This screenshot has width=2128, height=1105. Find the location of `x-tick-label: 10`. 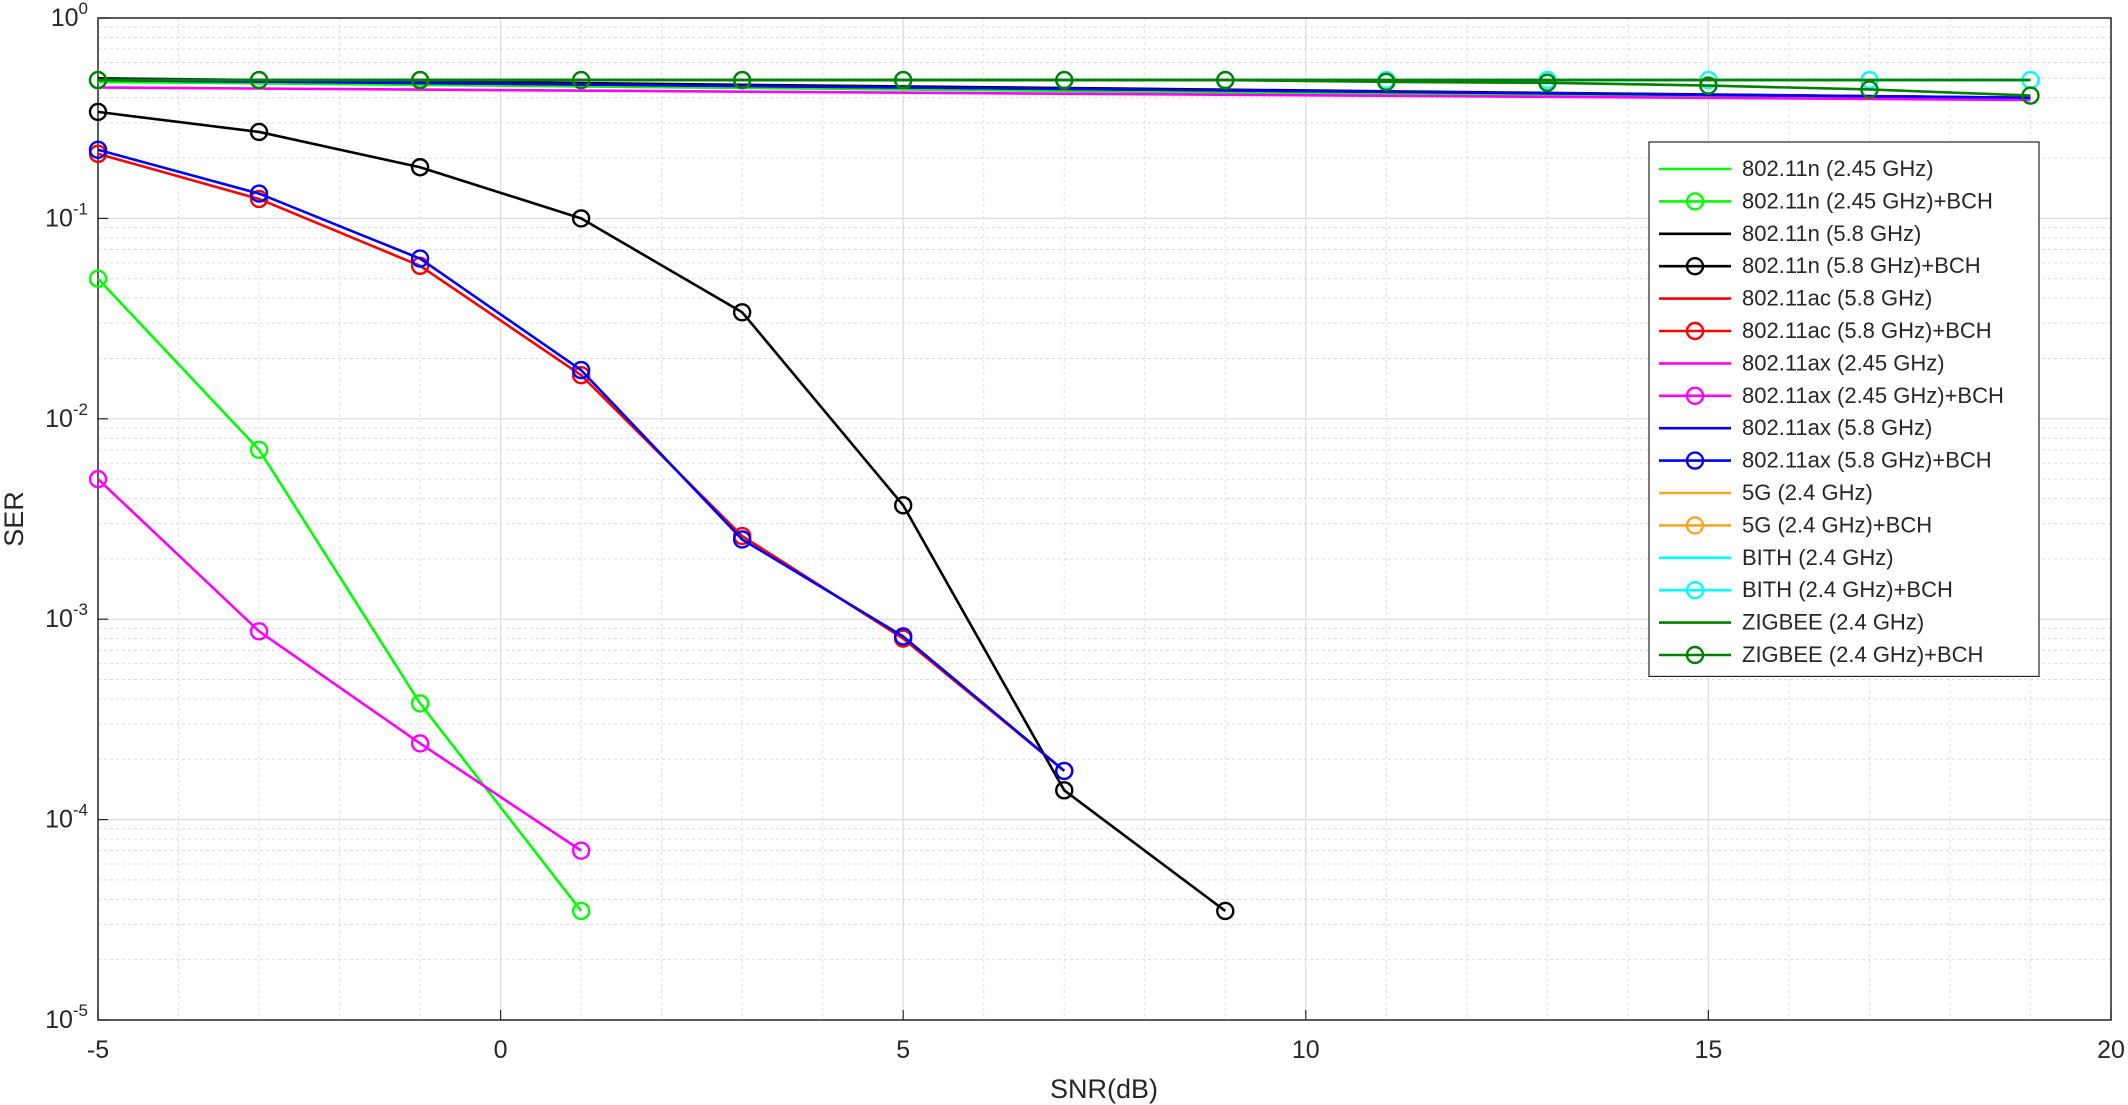

x-tick-label: 10 is located at coordinates (1306, 1050).